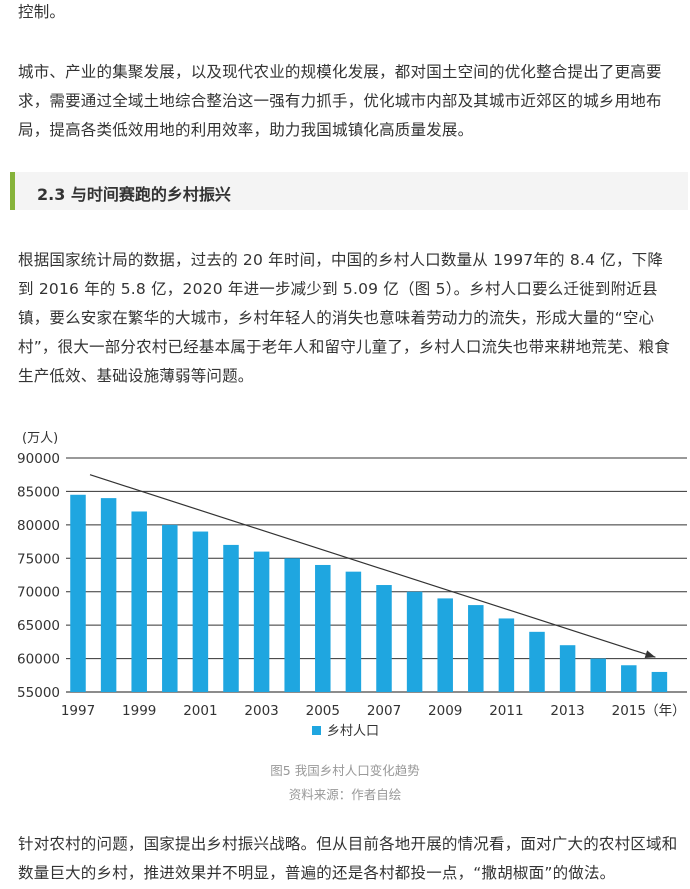  What do you see at coordinates (38, 459) in the screenshot?
I see `y-tick-label: 90000` at bounding box center [38, 459].